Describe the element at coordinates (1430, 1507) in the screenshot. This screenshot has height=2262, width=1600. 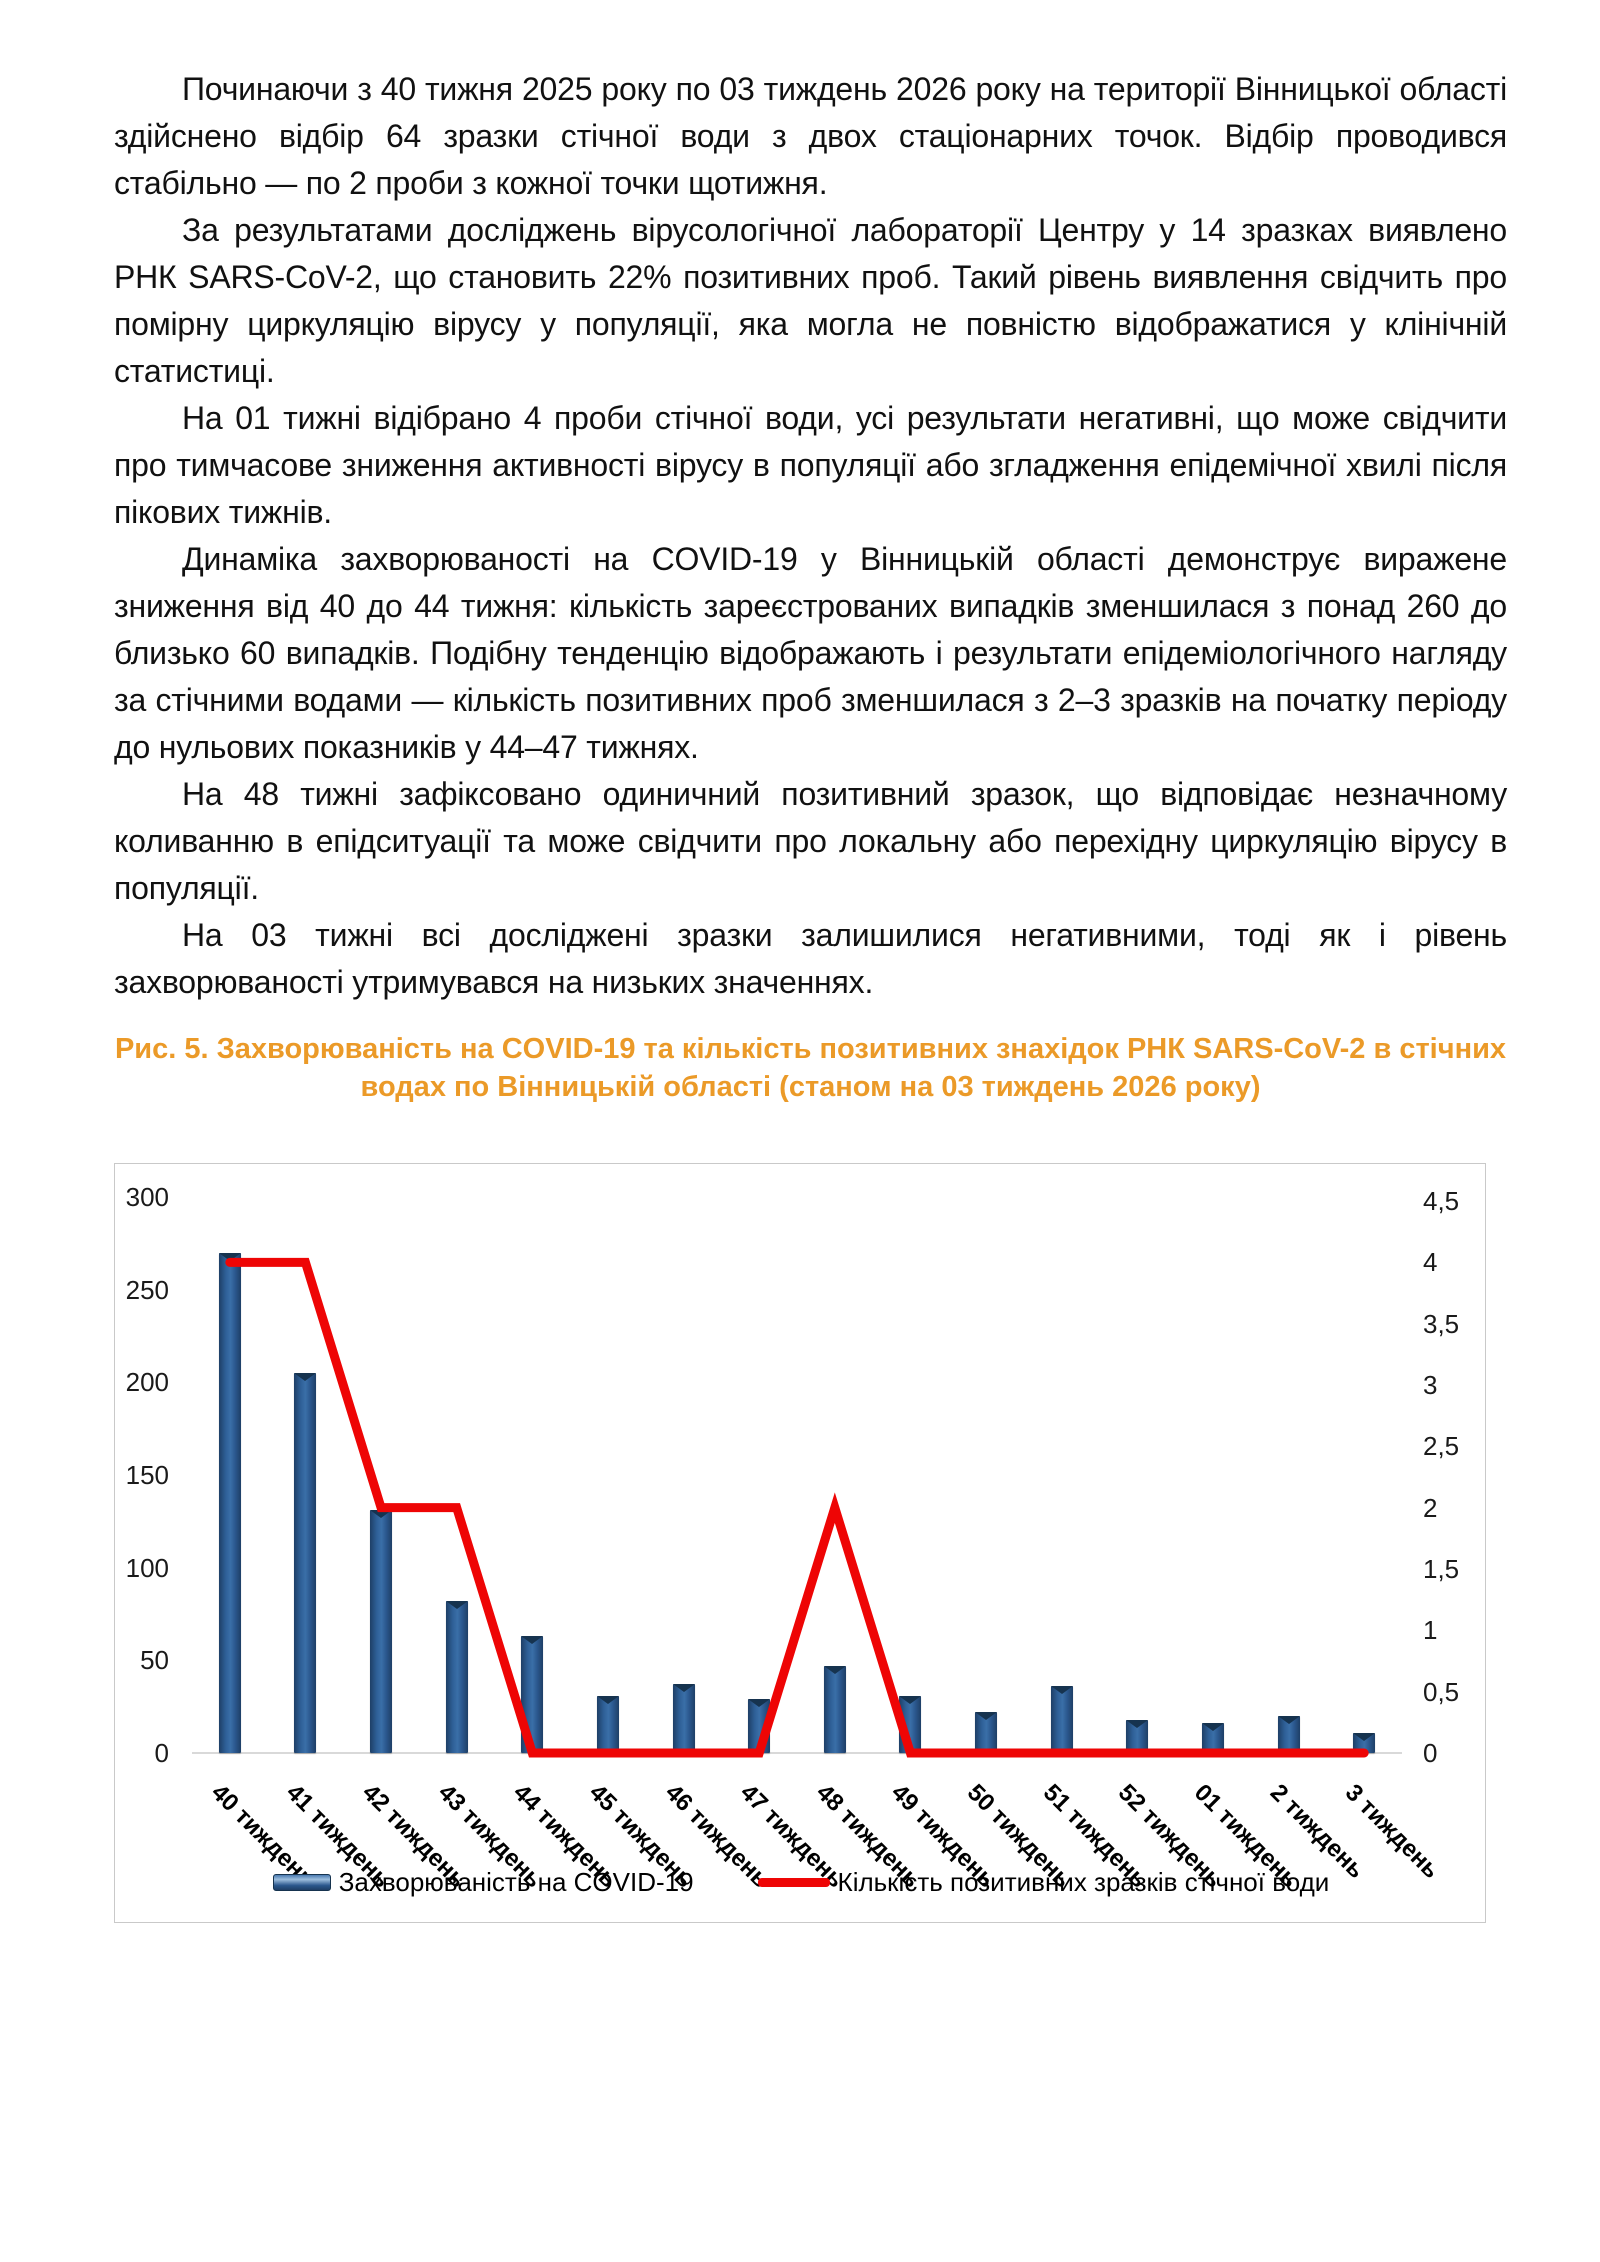
I see `y-right-tick: 2` at that location.